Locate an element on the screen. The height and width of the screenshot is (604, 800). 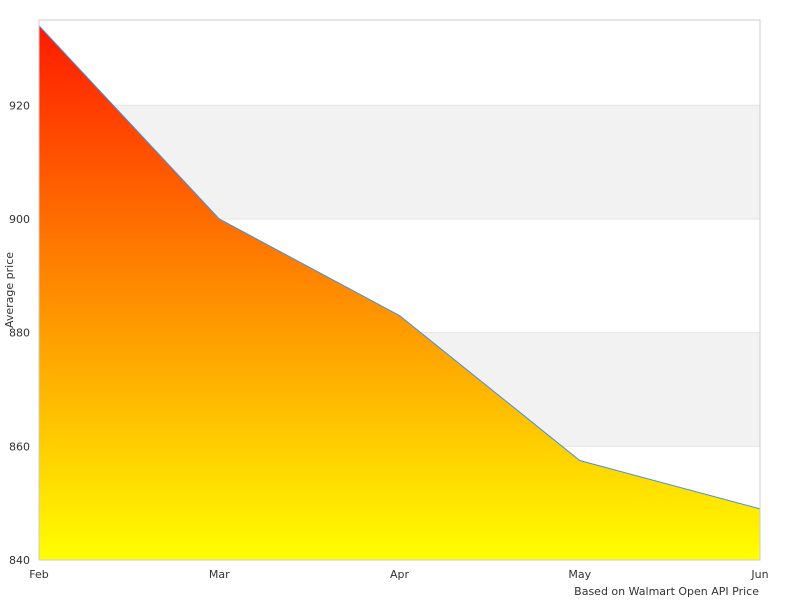
x-axis-ticks: Feb Mar Apr May Jun is located at coordinates (398, 574).